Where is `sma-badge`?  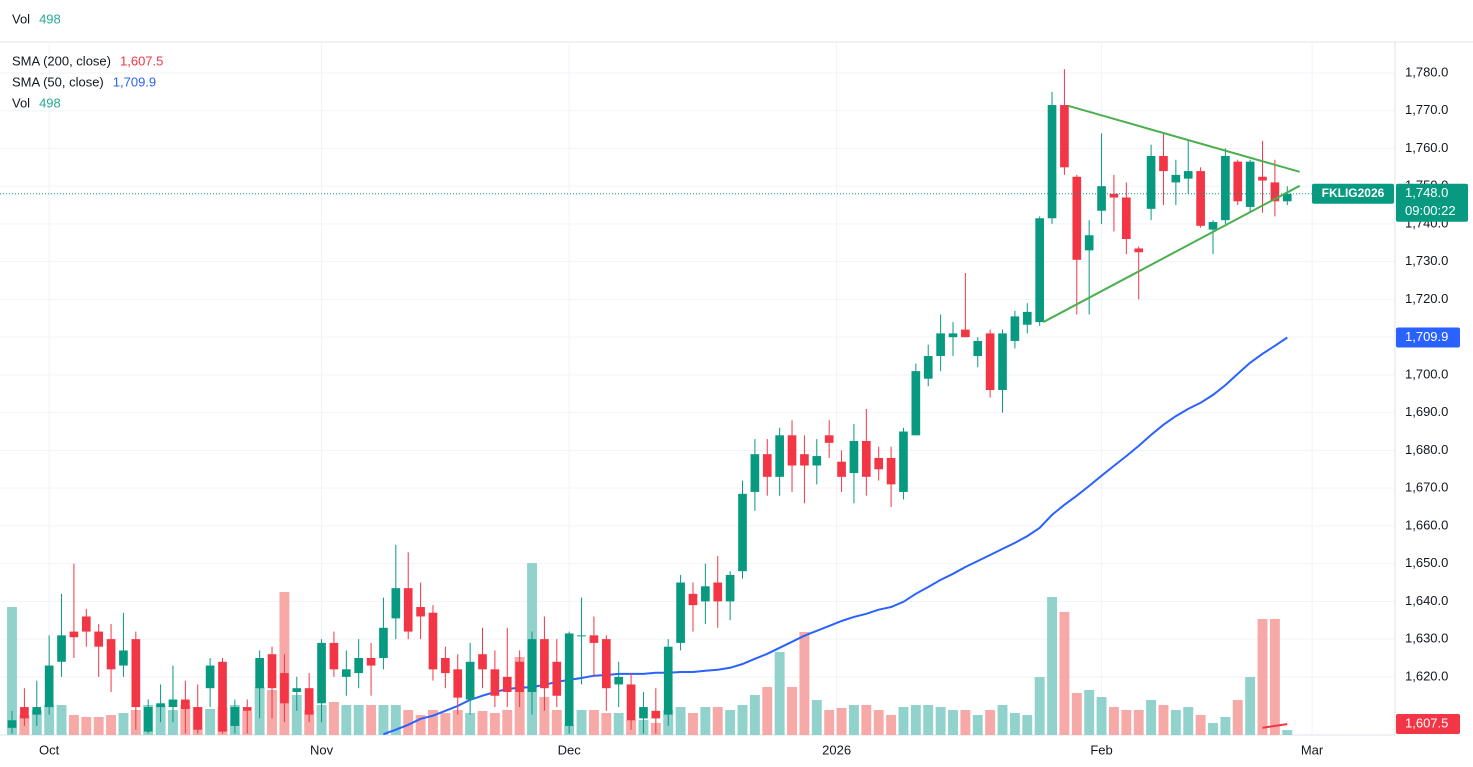
sma-badge is located at coordinates (1428, 337).